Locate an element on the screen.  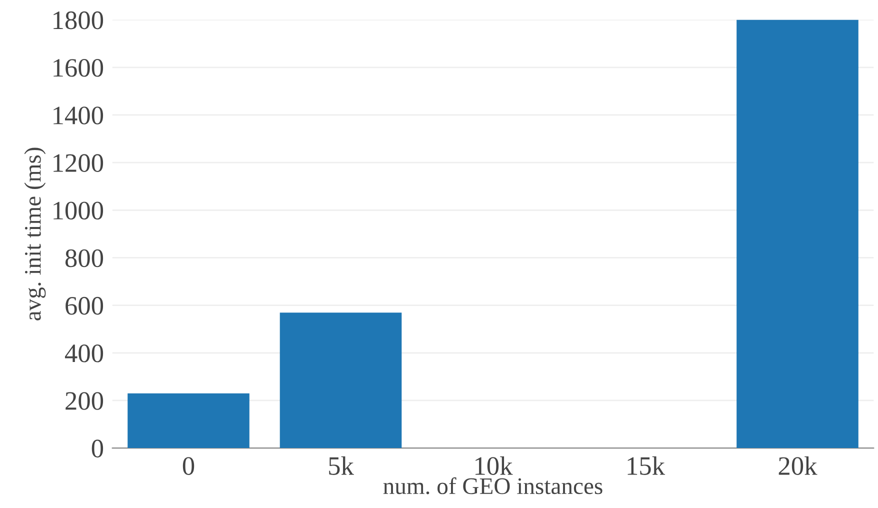
y-tick-label: 1000 is located at coordinates (79, 211).